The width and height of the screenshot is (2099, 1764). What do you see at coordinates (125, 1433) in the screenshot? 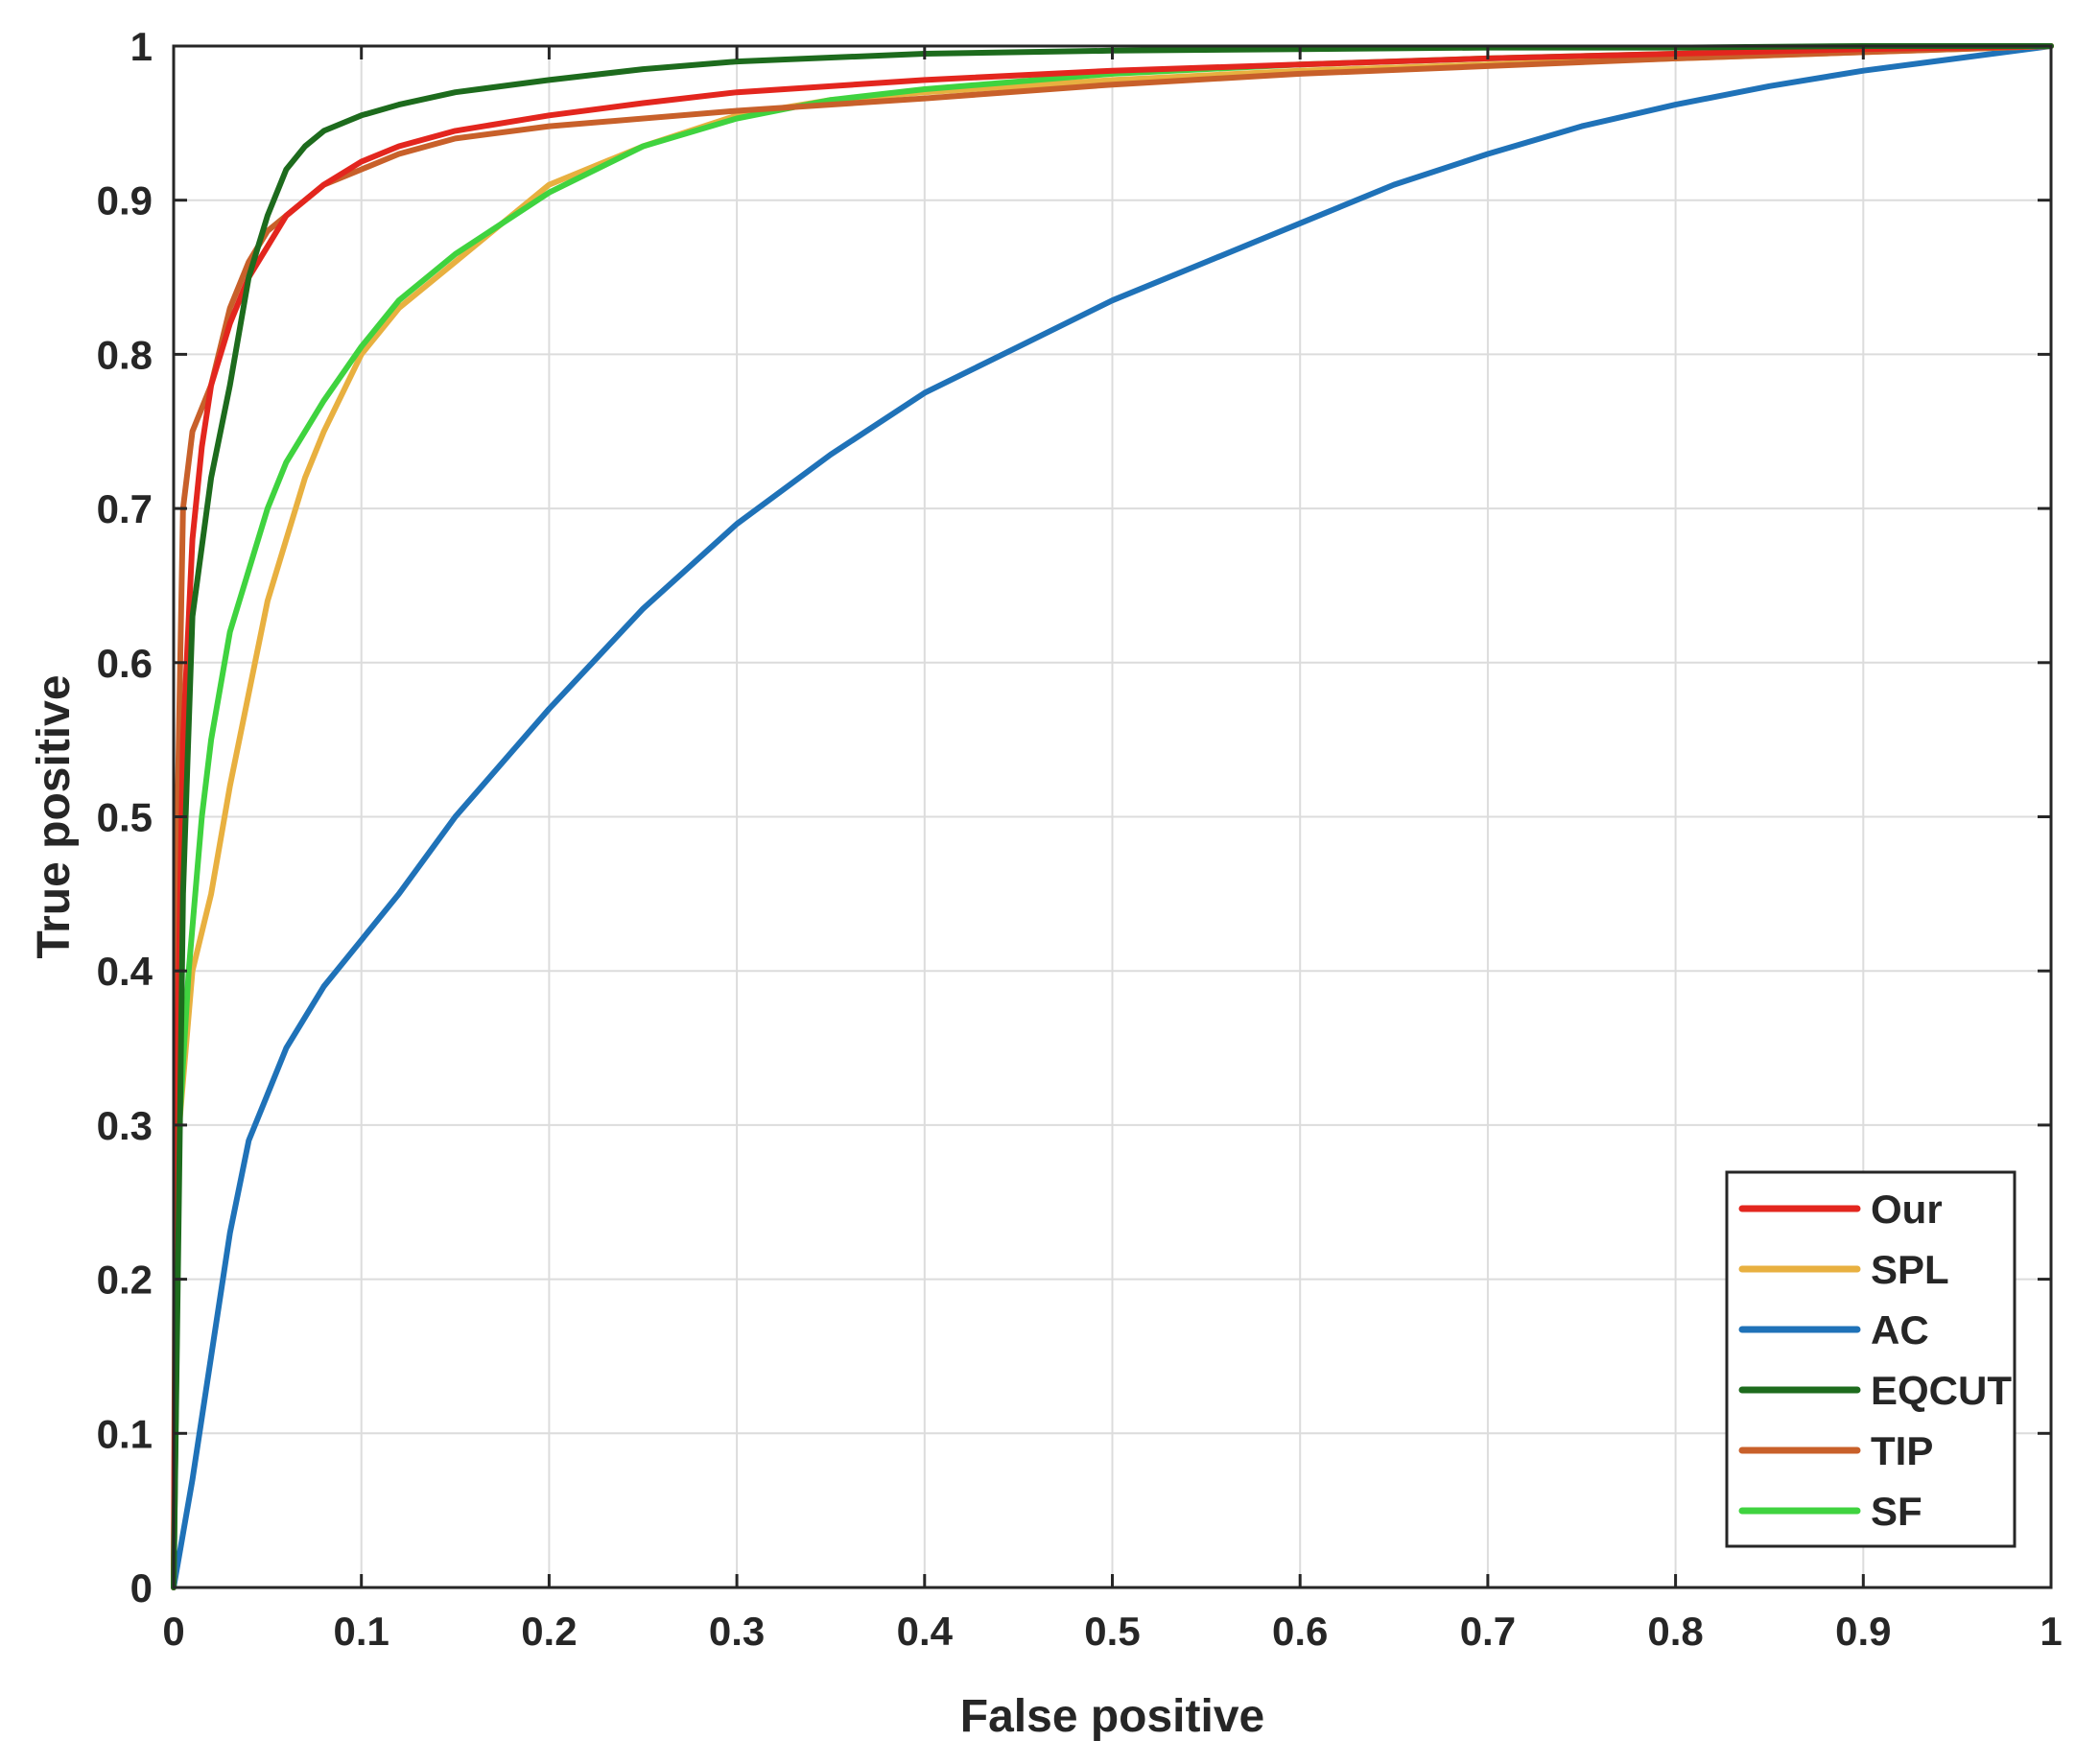
I see `y-tick-label: 0.1` at bounding box center [125, 1433].